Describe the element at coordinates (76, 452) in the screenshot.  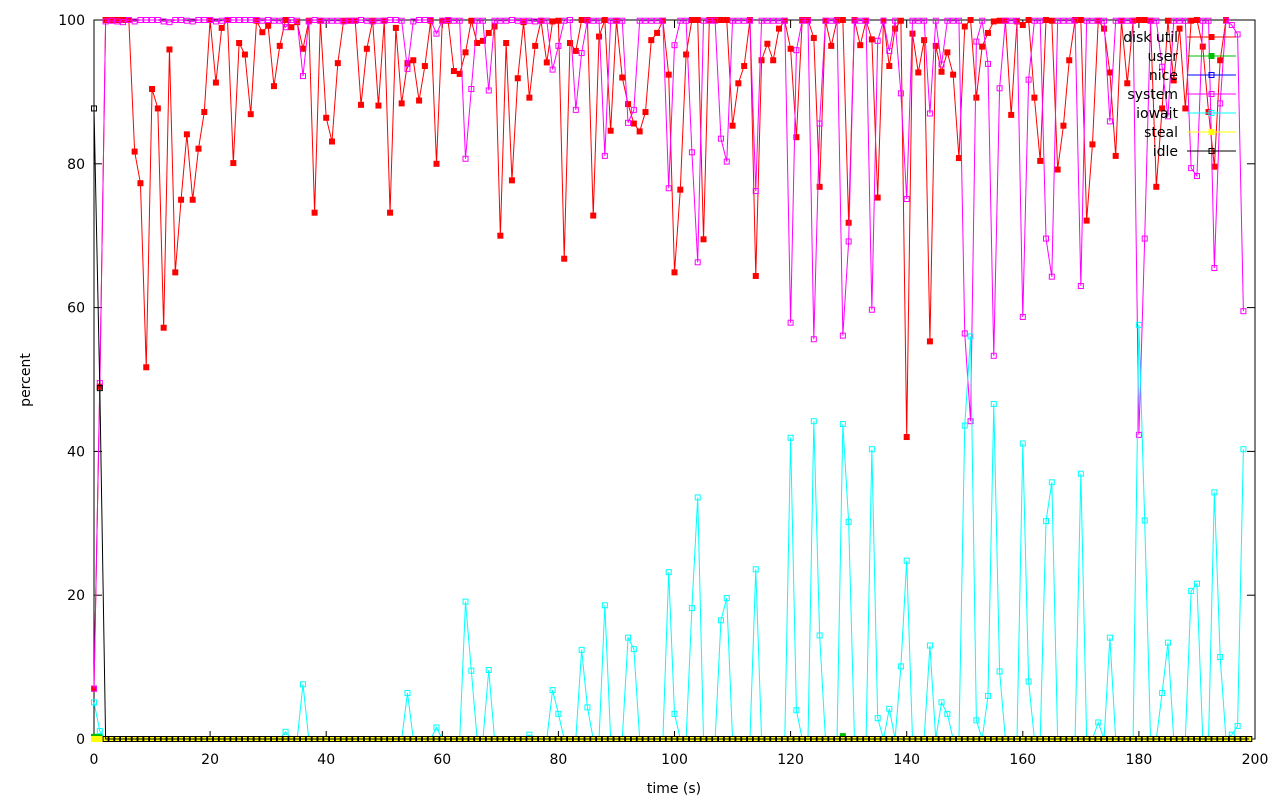
I see `y-tick-label: 40` at that location.